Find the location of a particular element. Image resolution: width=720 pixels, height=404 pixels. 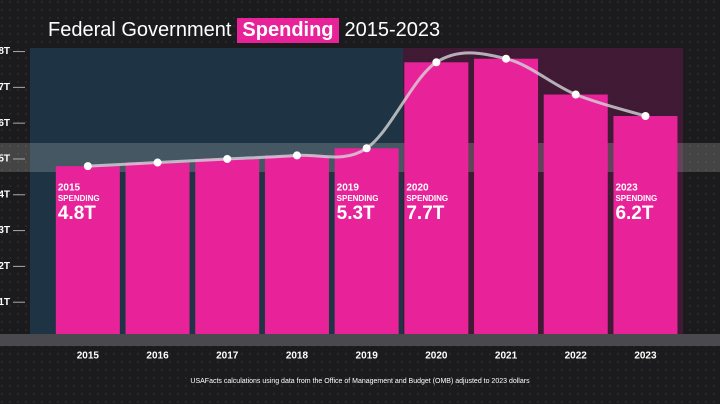

annotation-year: 2015 is located at coordinates (69, 188).